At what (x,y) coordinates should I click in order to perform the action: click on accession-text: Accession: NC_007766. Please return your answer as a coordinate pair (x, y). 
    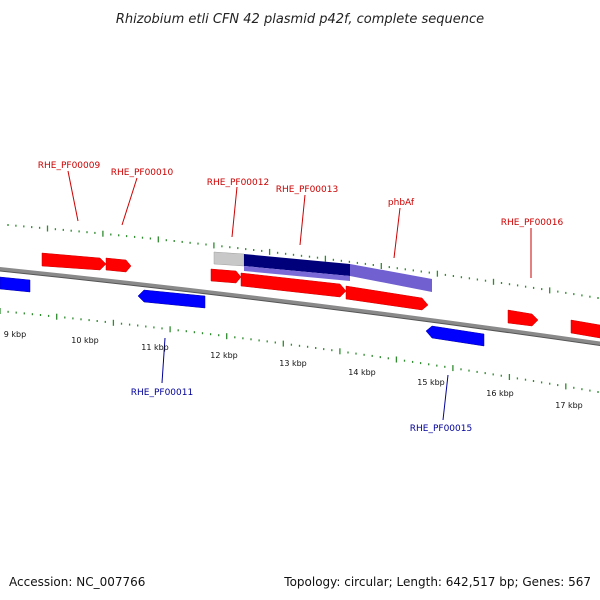
    Looking at the image, I should click on (77, 582).